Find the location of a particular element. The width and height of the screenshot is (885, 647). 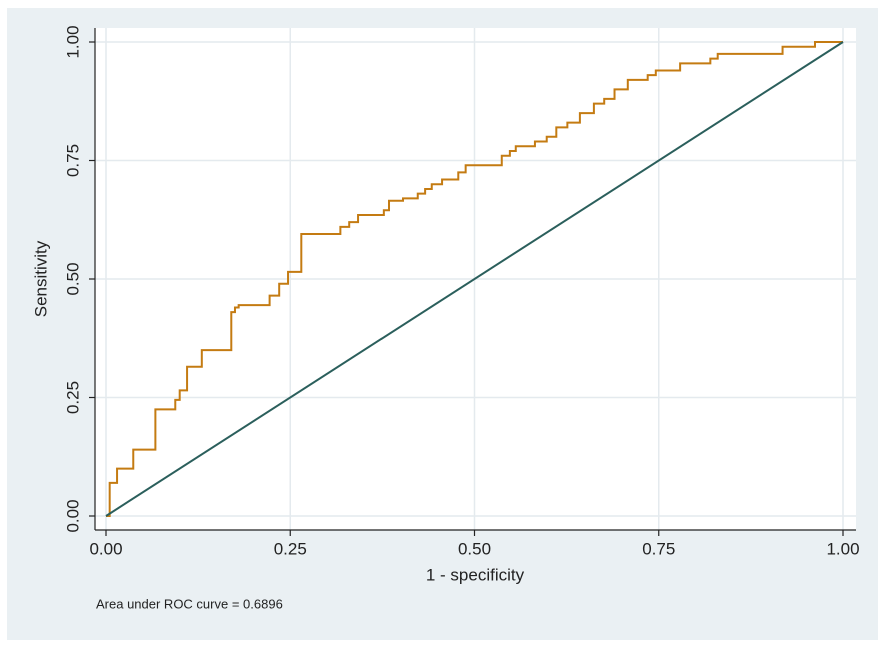

y-tick-label: 0.25 is located at coordinates (72, 397).